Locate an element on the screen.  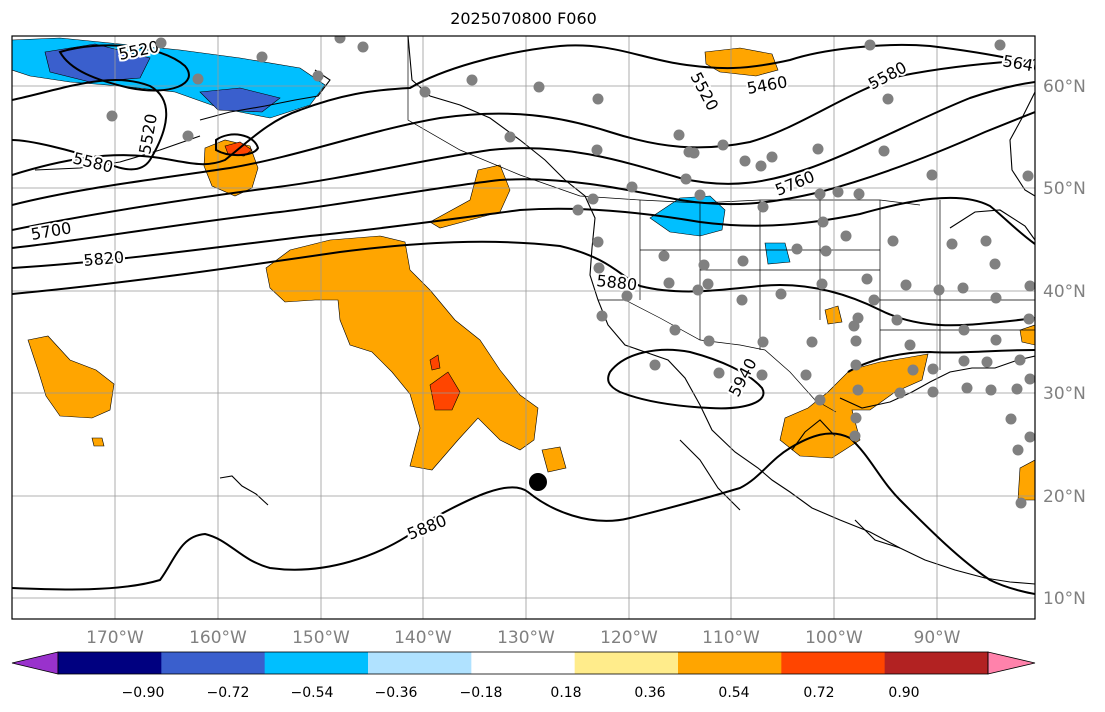
colorbar-tick-label: 0.54 is located at coordinates (733, 693).